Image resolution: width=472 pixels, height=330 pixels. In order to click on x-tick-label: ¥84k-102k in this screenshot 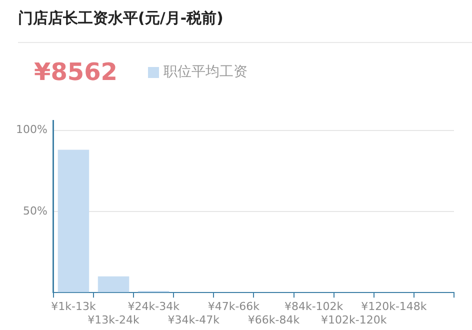, I will do `click(314, 307)`.